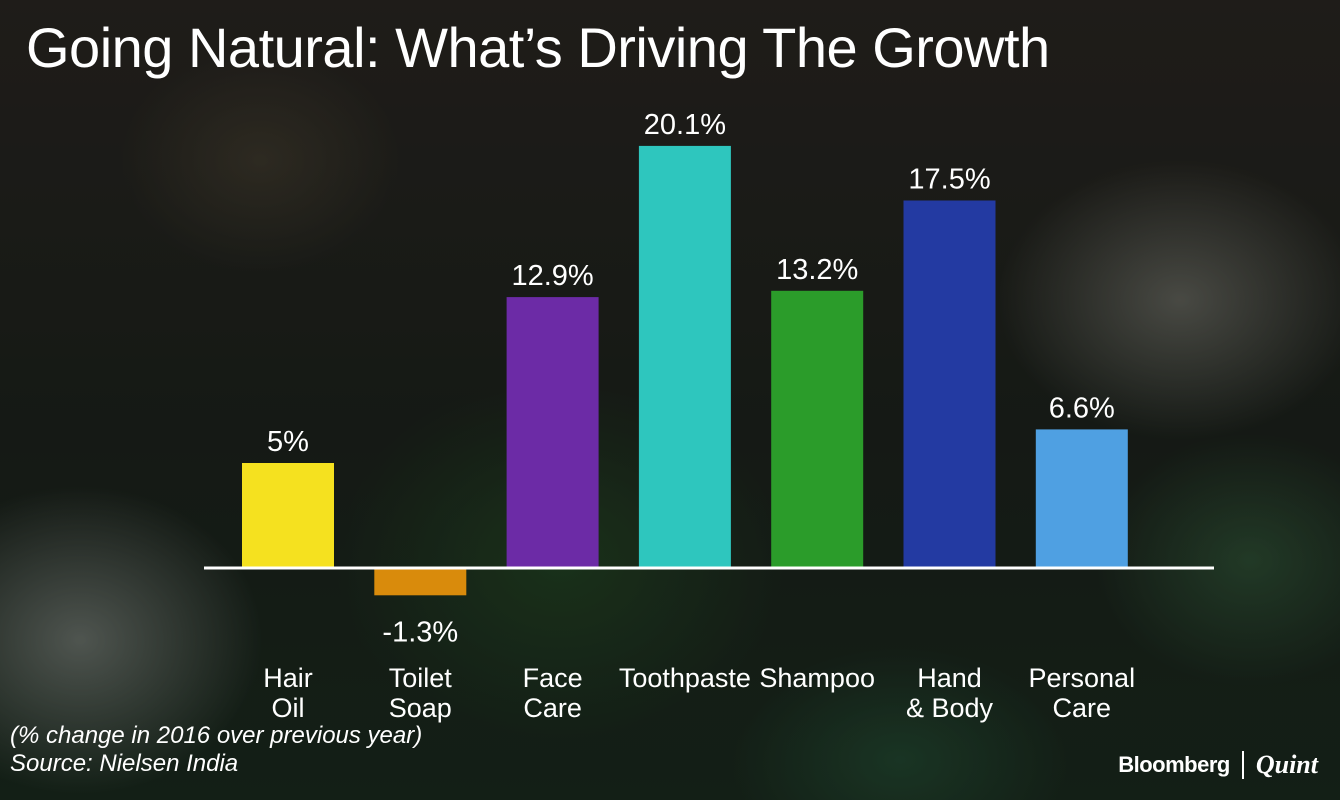  I want to click on brand-logo: Bloomberg Quint, so click(1218, 765).